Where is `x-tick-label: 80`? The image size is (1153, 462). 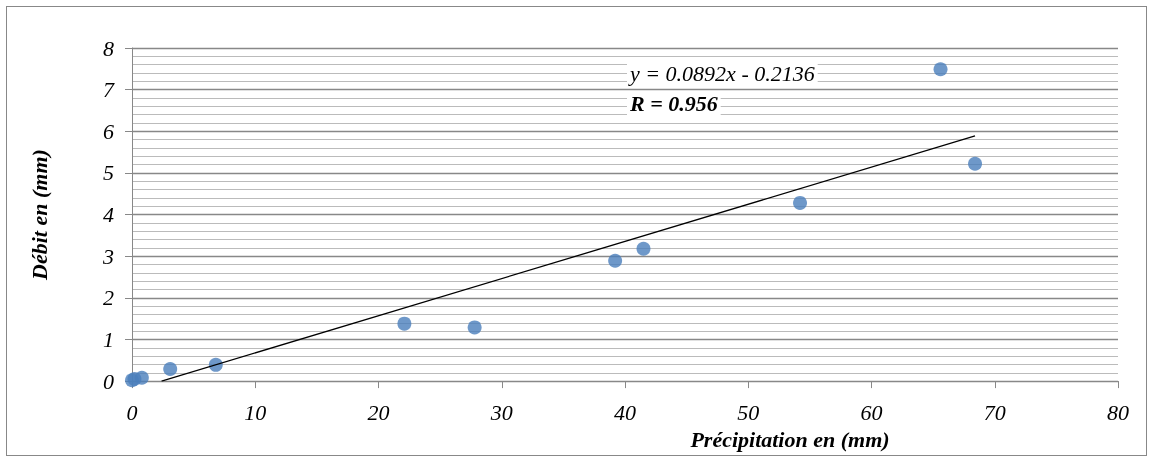 x-tick-label: 80 is located at coordinates (1118, 412).